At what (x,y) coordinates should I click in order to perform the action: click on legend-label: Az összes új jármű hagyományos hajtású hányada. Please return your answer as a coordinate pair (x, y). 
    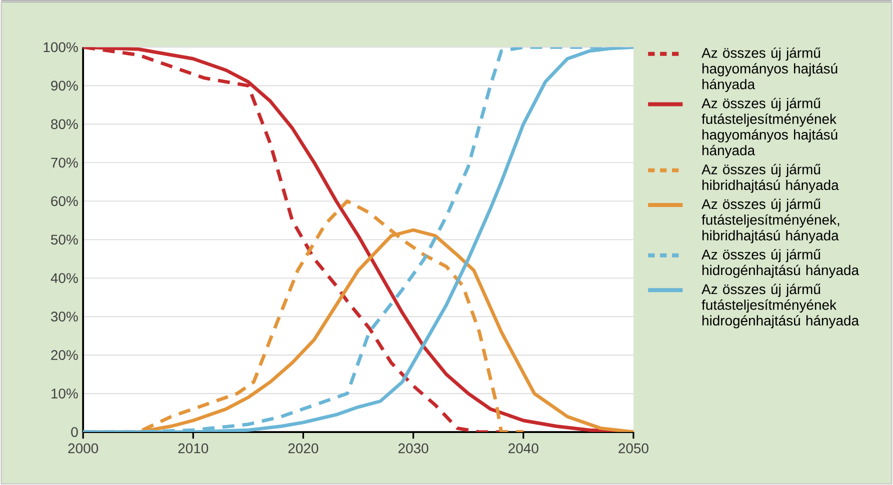
    Looking at the image, I should click on (770, 70).